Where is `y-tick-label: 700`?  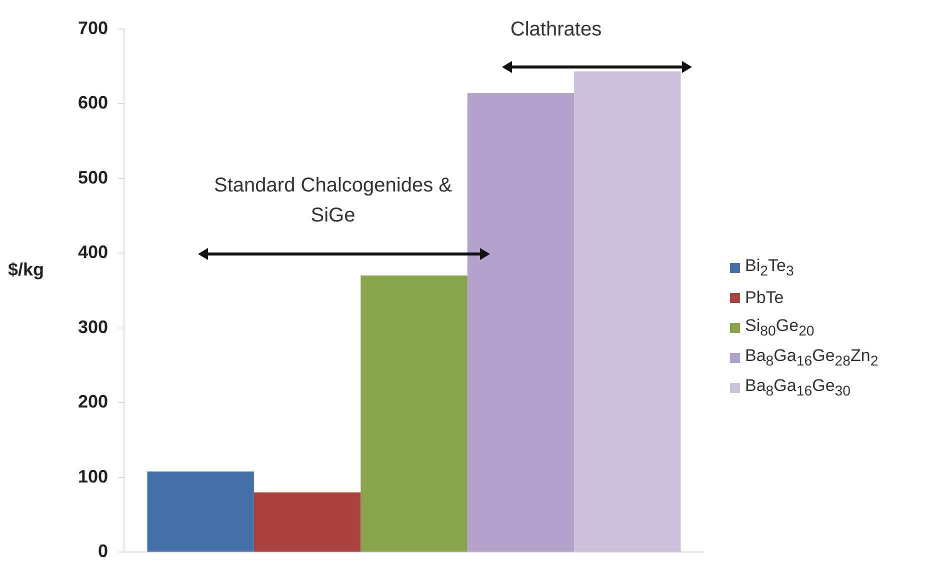
y-tick-label: 700 is located at coordinates (93, 28).